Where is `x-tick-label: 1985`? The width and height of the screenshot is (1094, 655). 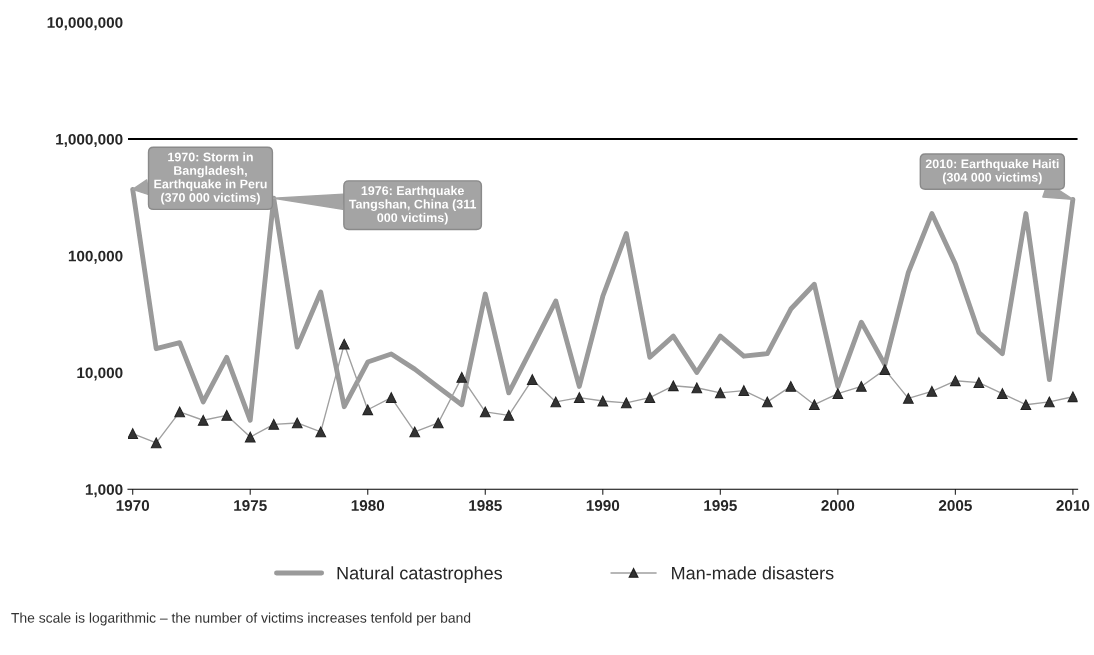 x-tick-label: 1985 is located at coordinates (485, 505).